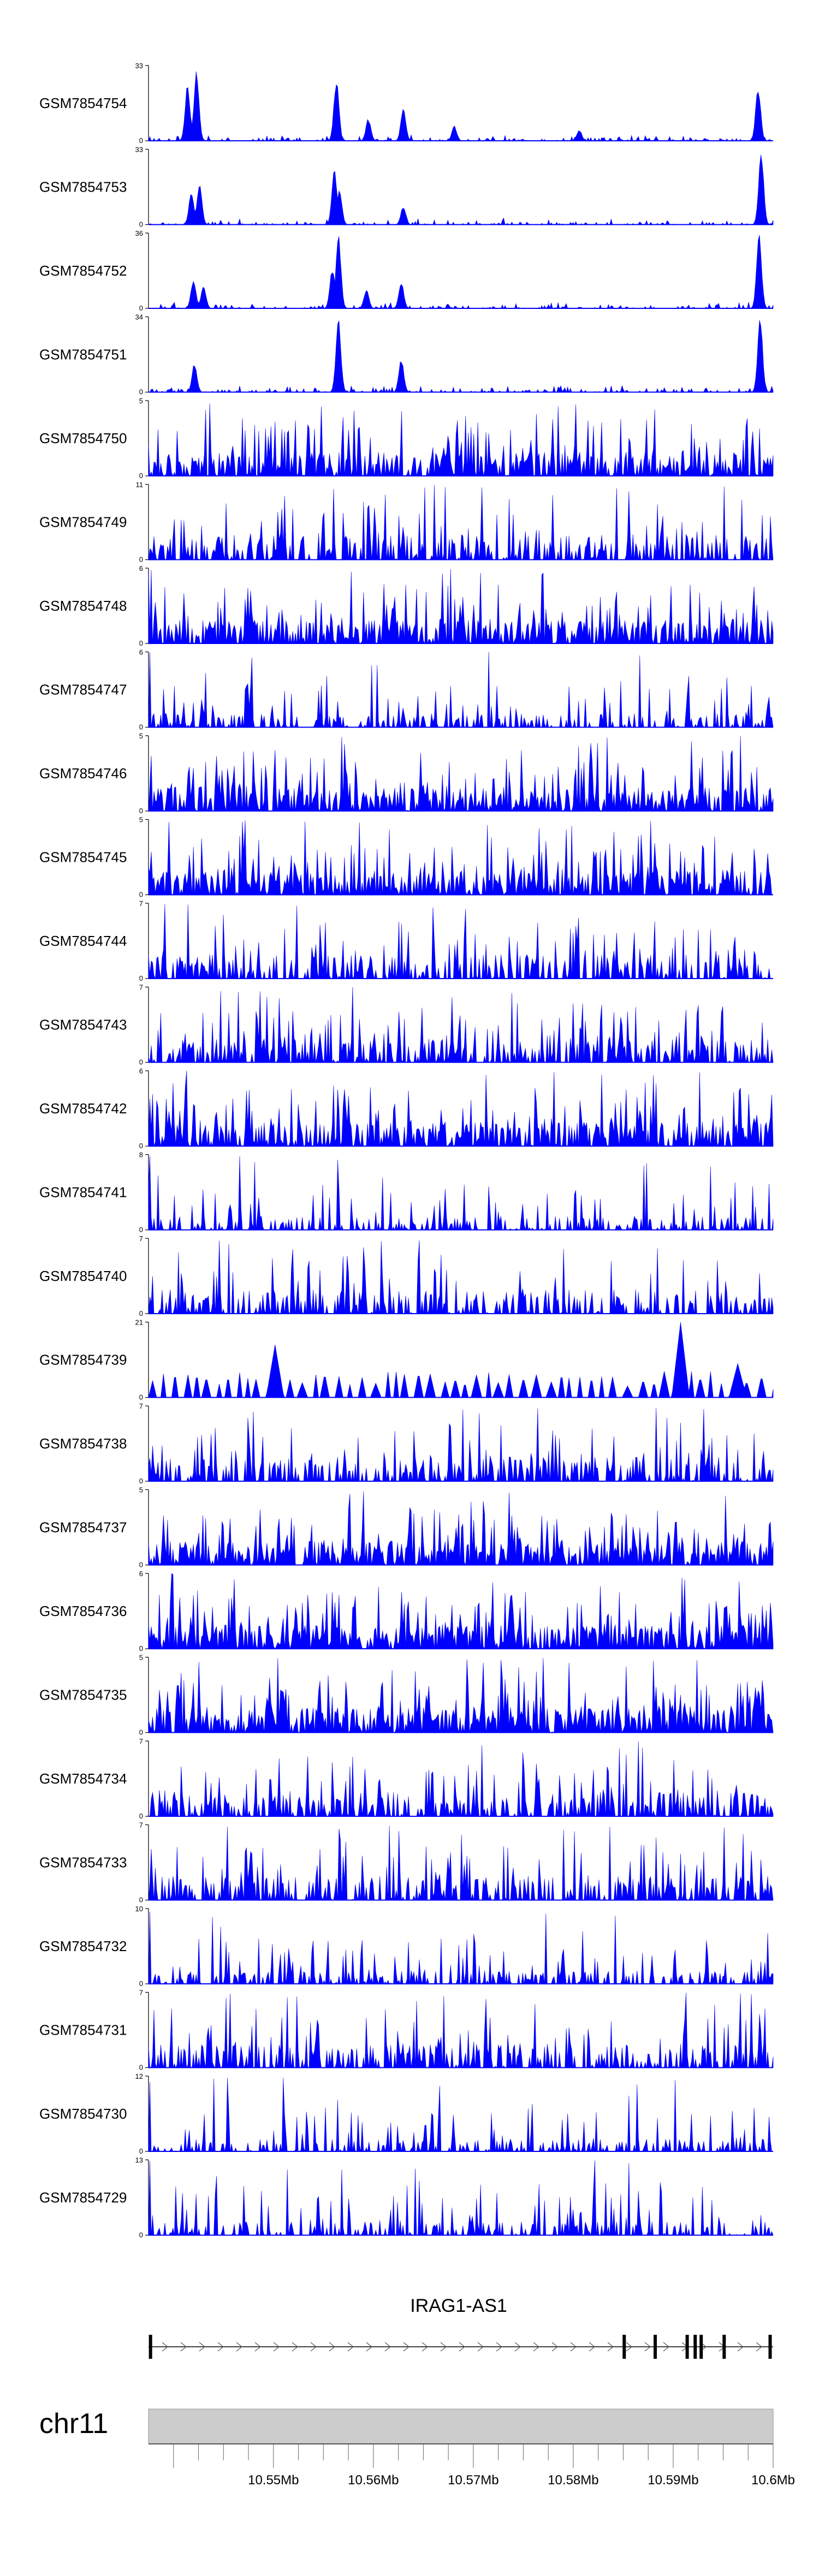 This screenshot has height=2576, width=819. Describe the element at coordinates (83, 1360) in the screenshot. I see `track-label: GSM7854739` at that location.